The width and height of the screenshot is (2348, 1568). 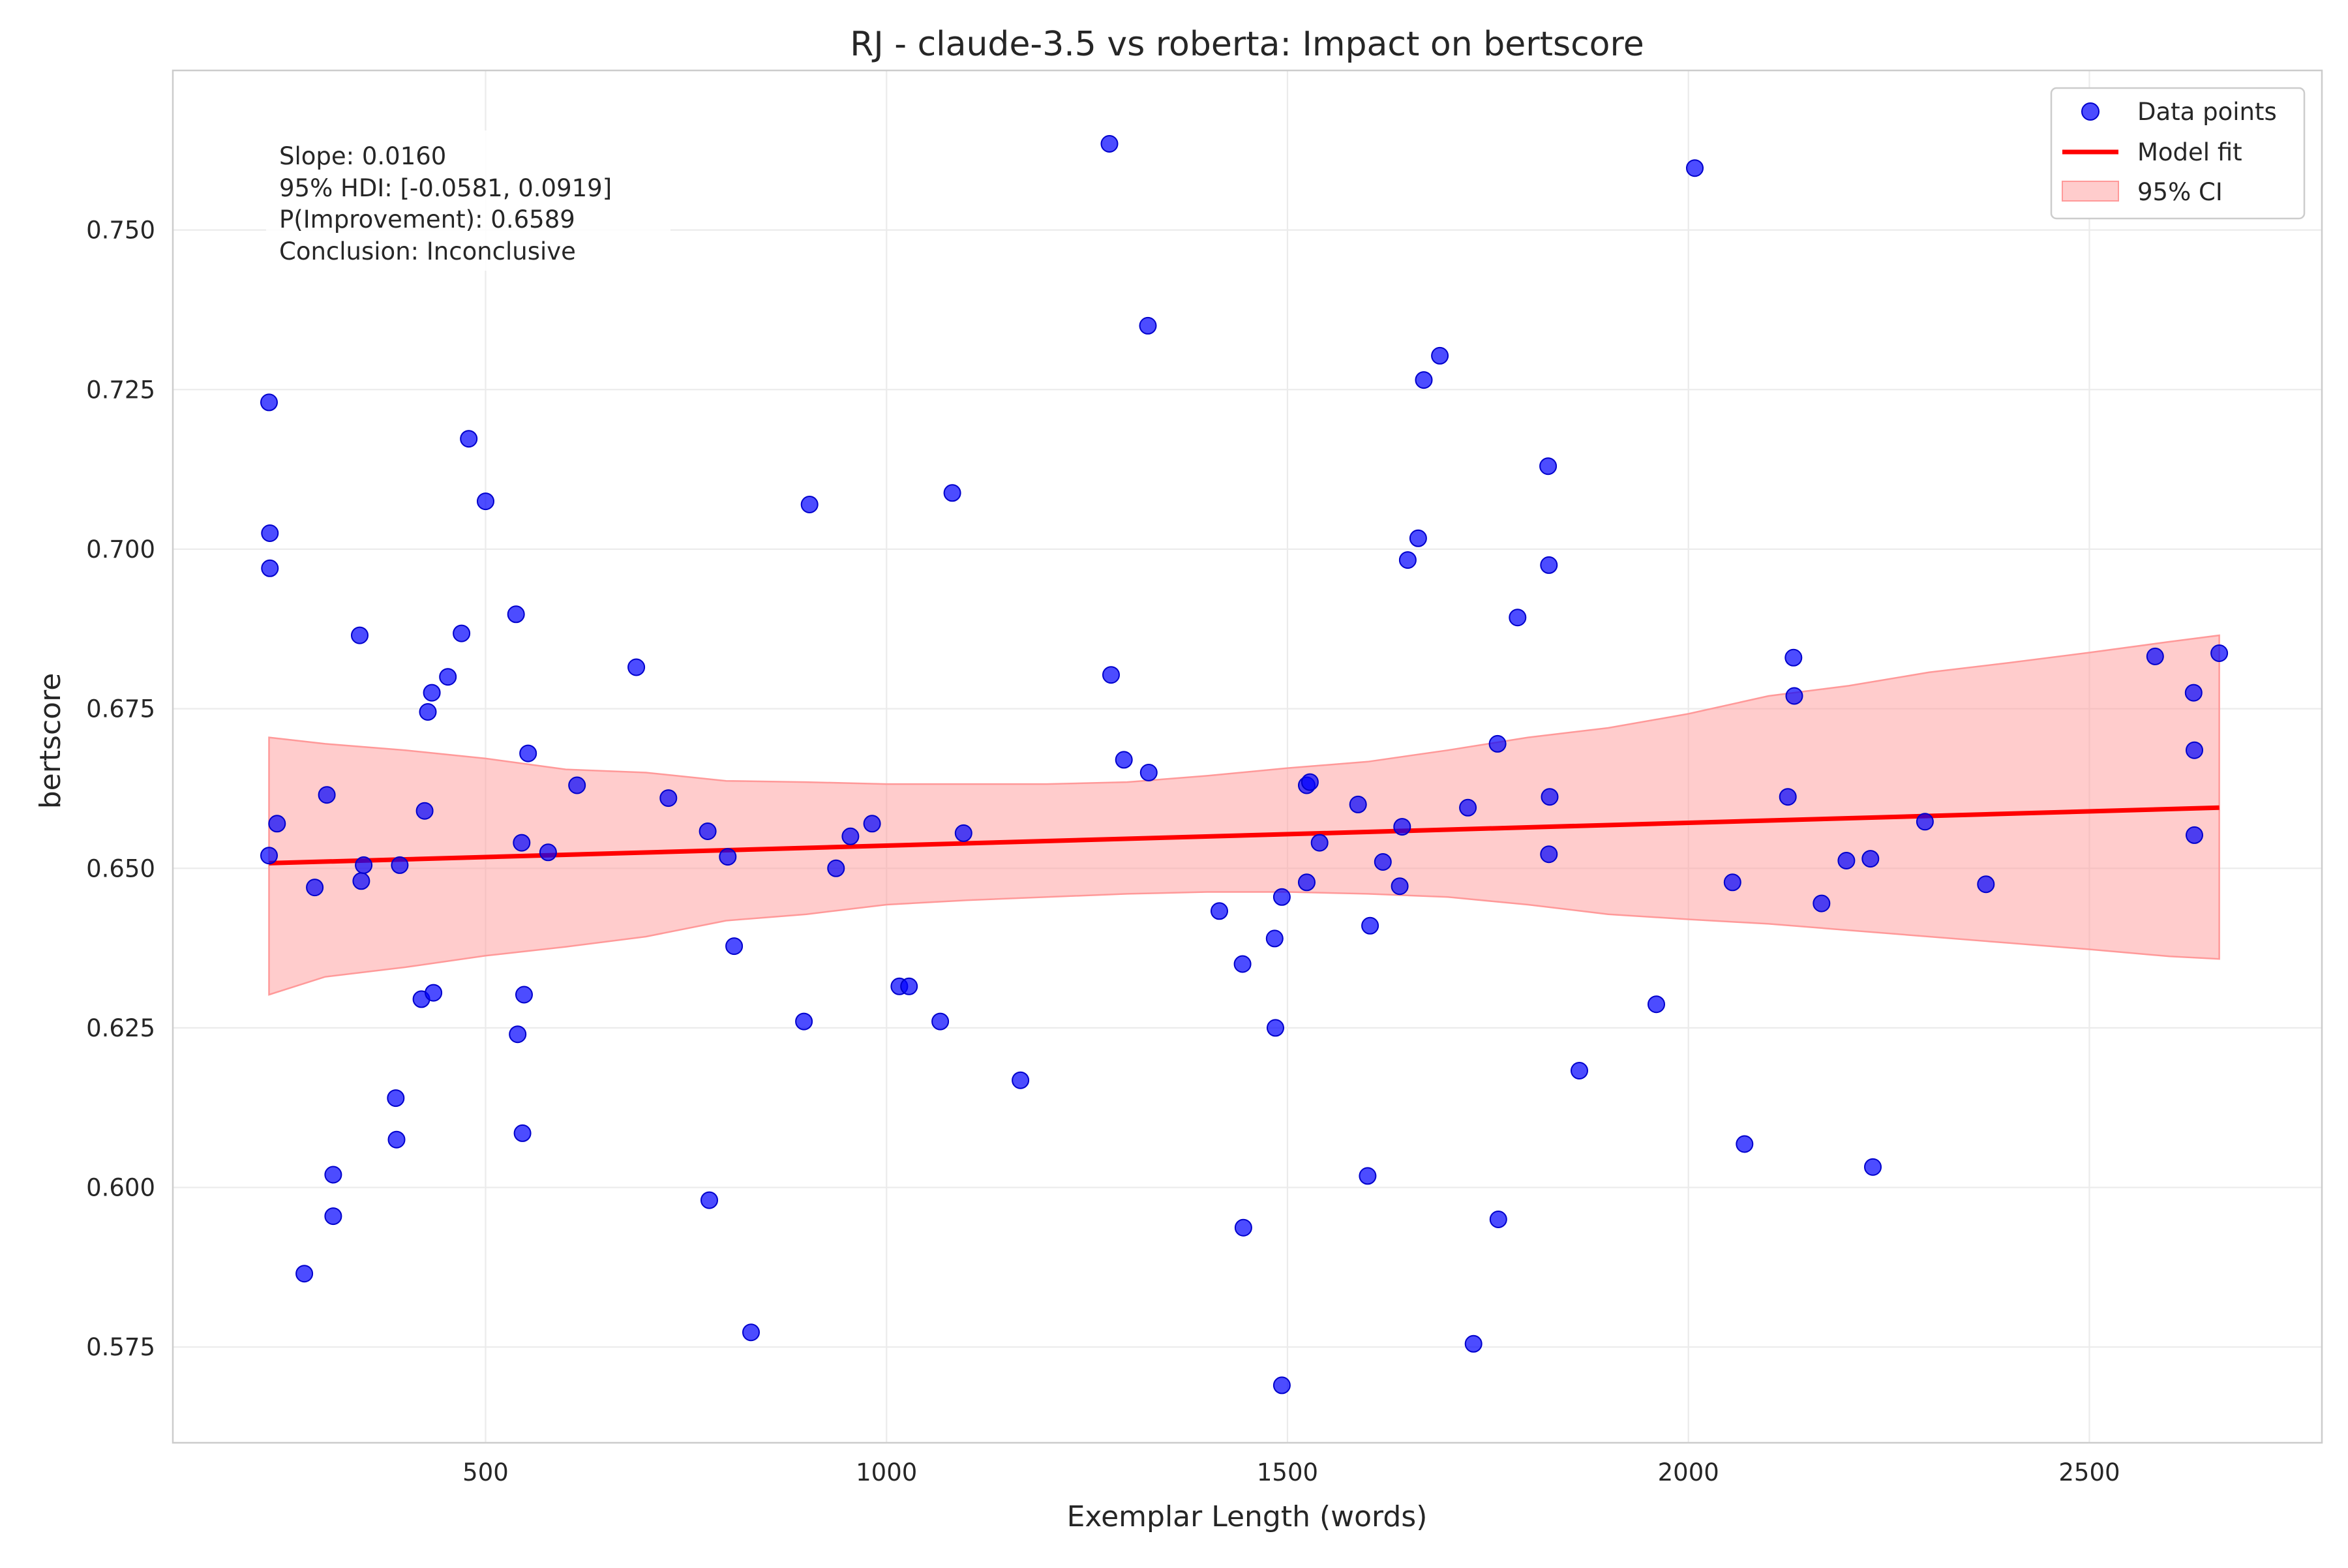 What do you see at coordinates (121, 1188) in the screenshot?
I see `y-tick-label: 0.600` at bounding box center [121, 1188].